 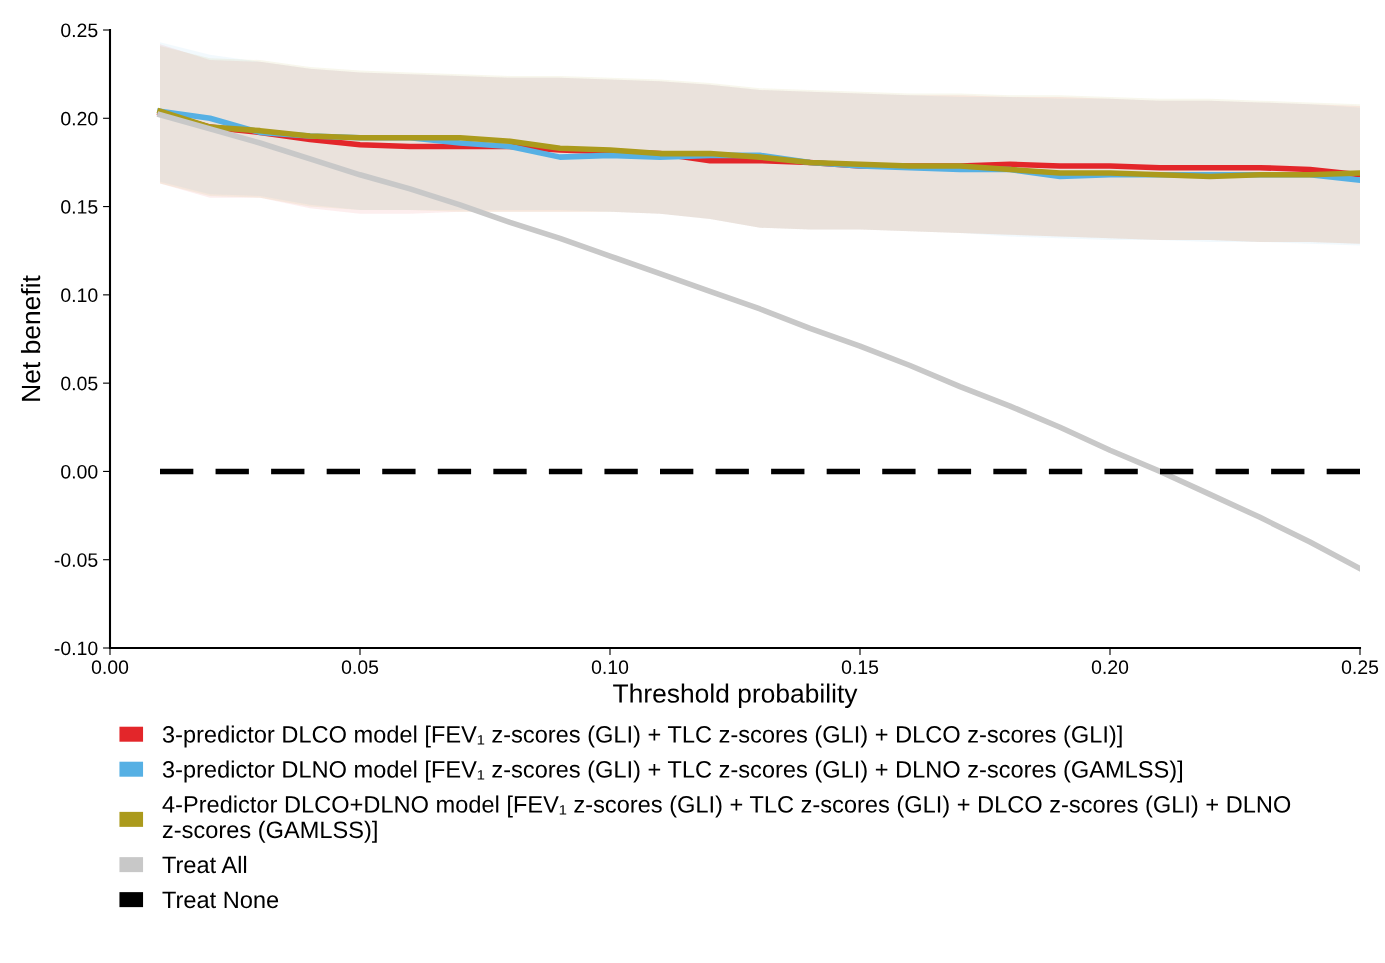 I want to click on legend-label: 3-predictor DLNO model [FEV₁ z-scores (GLI) + TLC z-scores (GLI) + DLNO z-scores (GAMLSS)], so click(x=672, y=771).